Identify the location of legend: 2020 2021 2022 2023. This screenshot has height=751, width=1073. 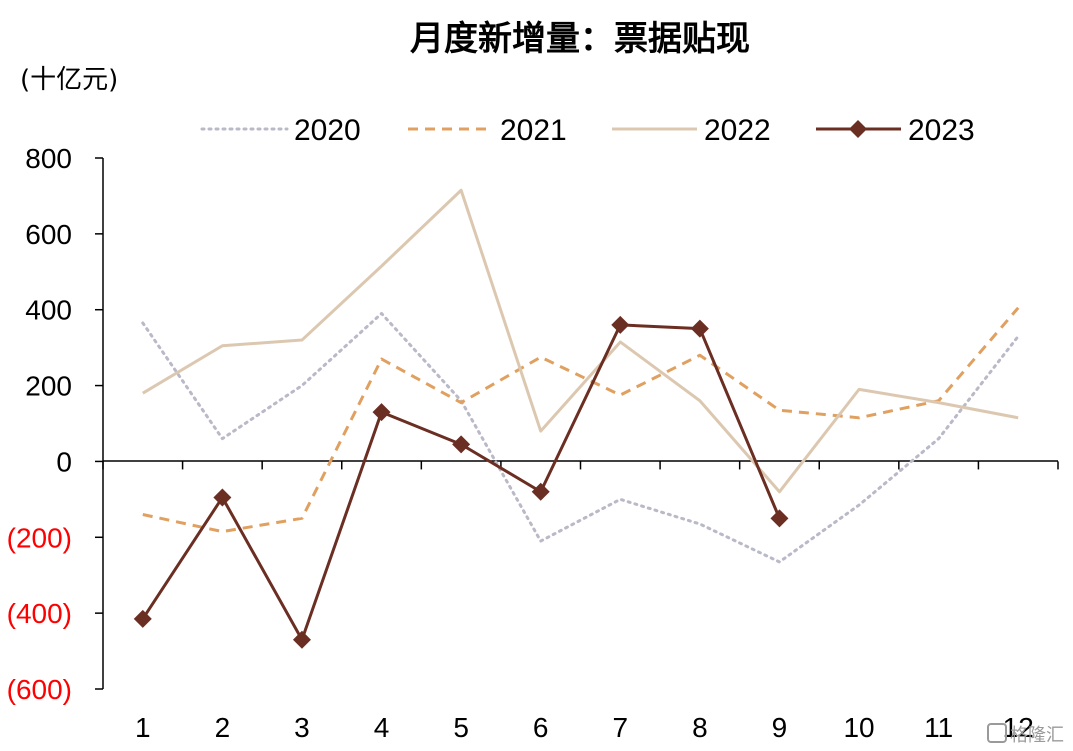
(587, 130).